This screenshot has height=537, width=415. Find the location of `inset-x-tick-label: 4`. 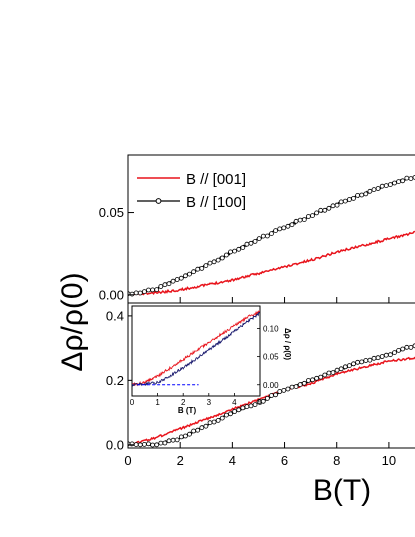

inset-x-tick-label: 4 is located at coordinates (234, 402).